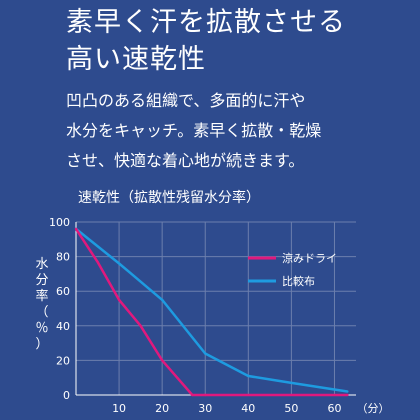 This screenshot has width=420, height=420. I want to click on x-tick-label: 40, so click(248, 408).